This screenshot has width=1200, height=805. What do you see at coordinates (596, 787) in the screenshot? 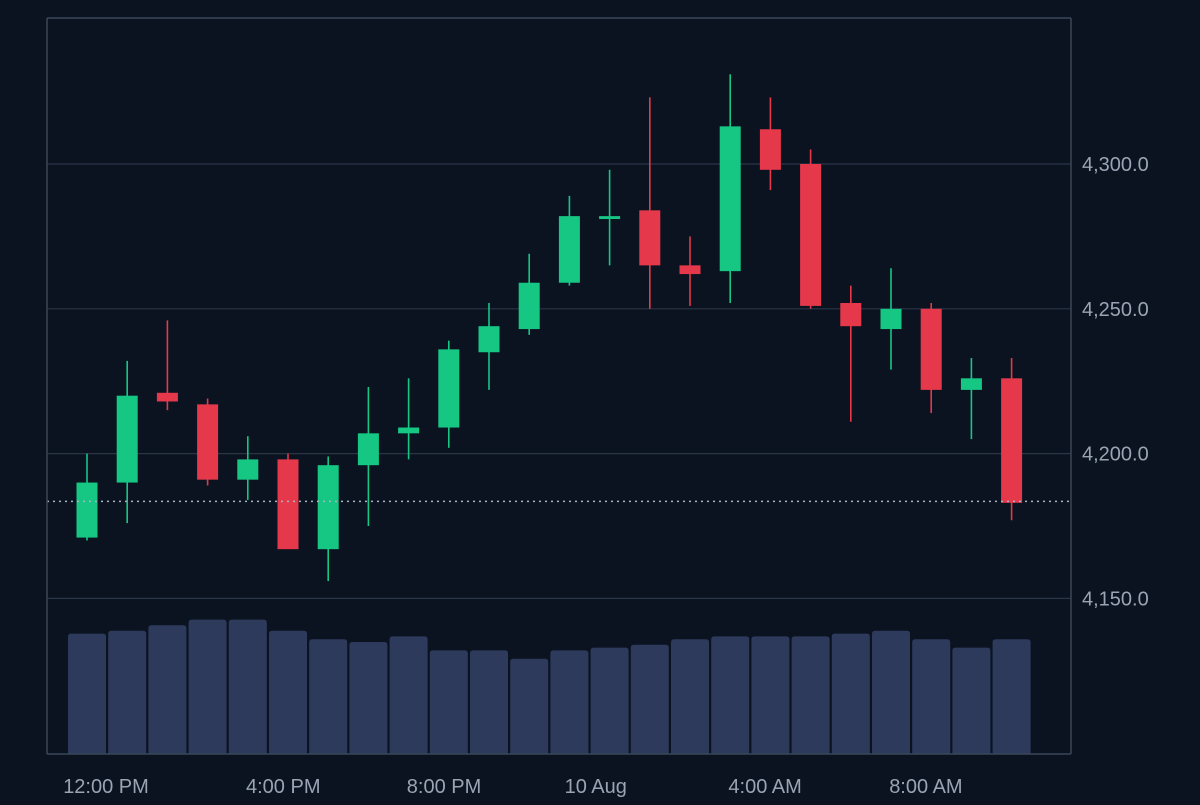
I see `time-tick-label: 10 Aug` at bounding box center [596, 787].